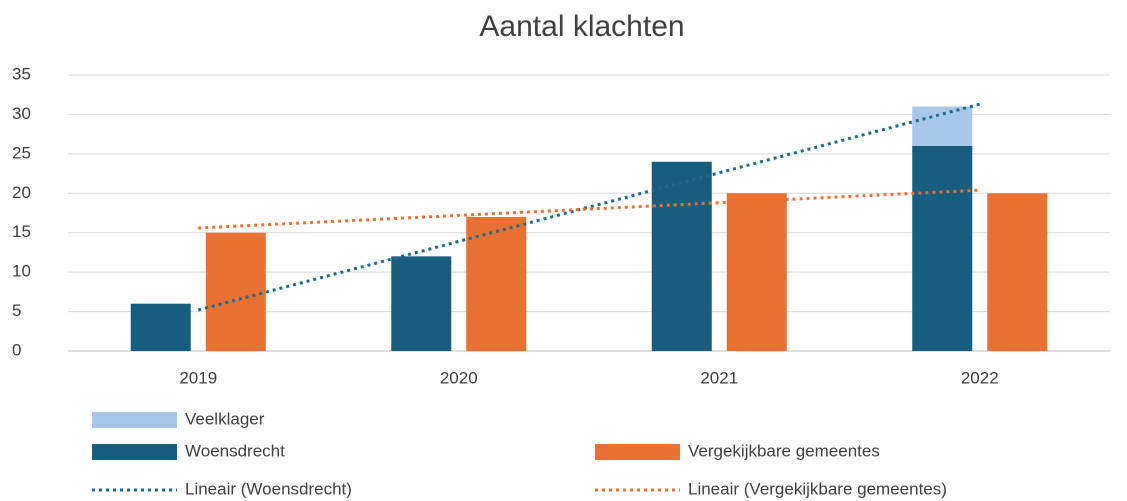  I want to click on y-tick-label: 35, so click(21, 73).